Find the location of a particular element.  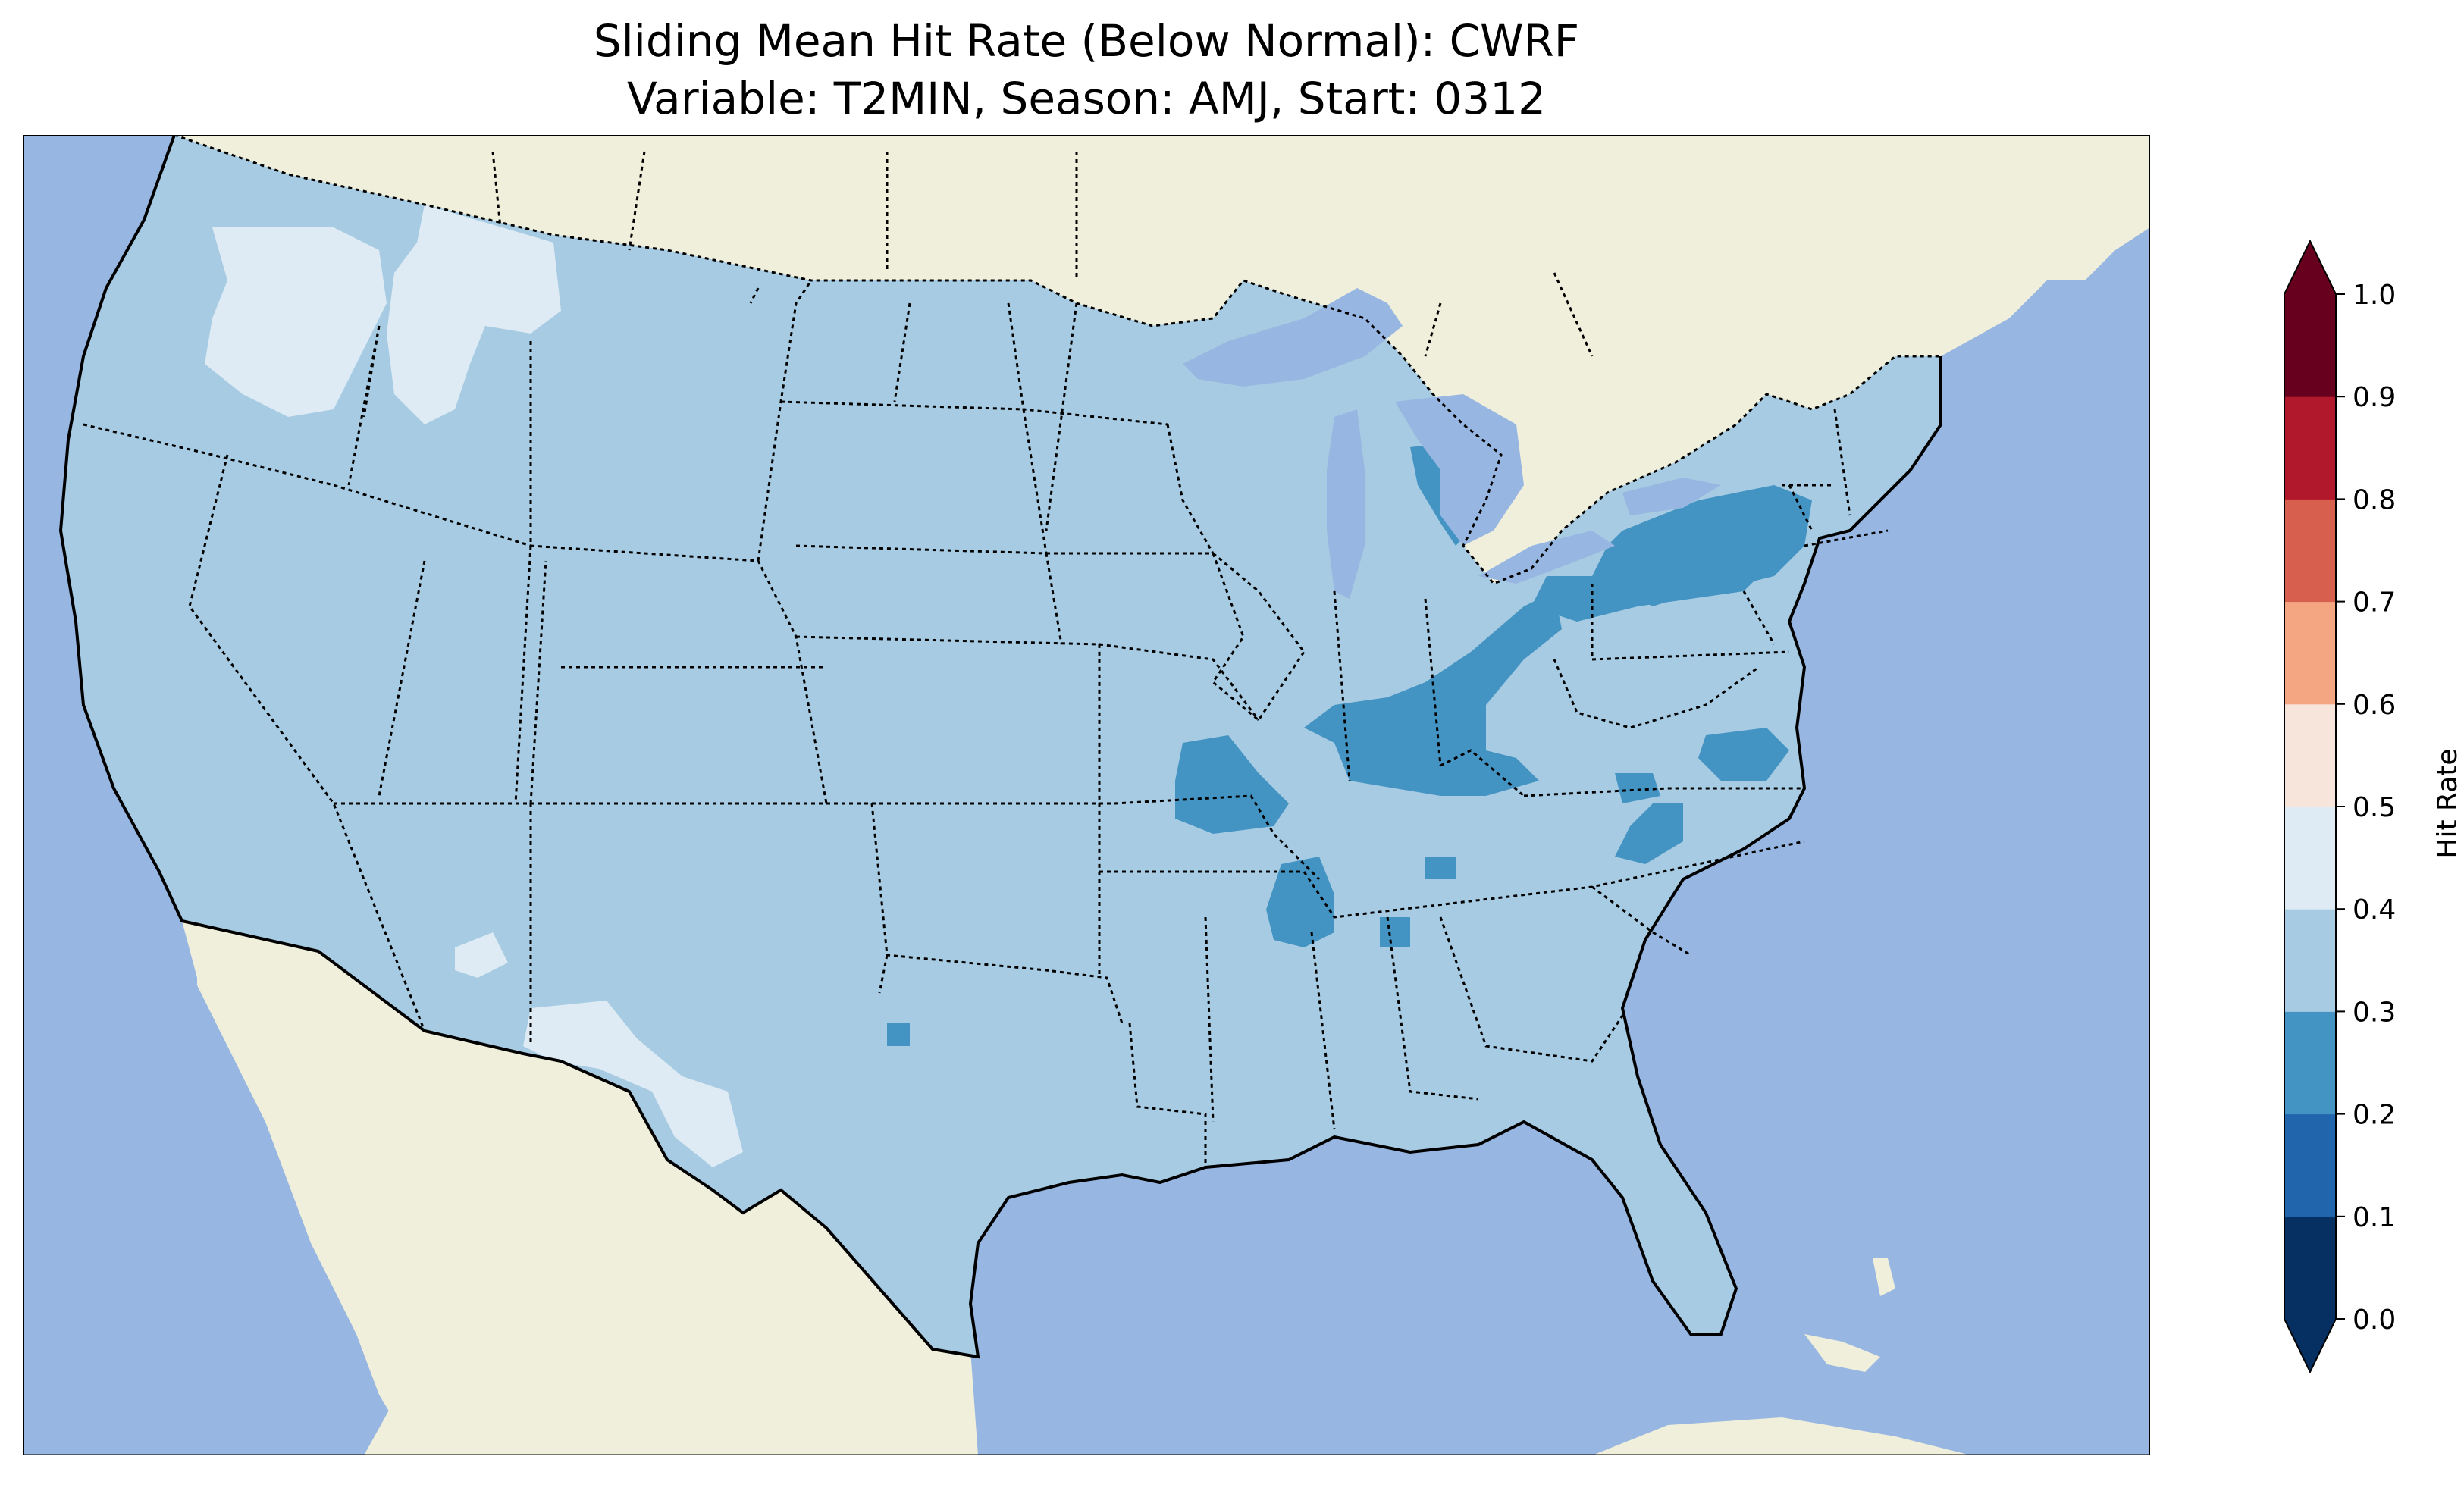

colorbar-tick-label: 0.3 is located at coordinates (2374, 1012).